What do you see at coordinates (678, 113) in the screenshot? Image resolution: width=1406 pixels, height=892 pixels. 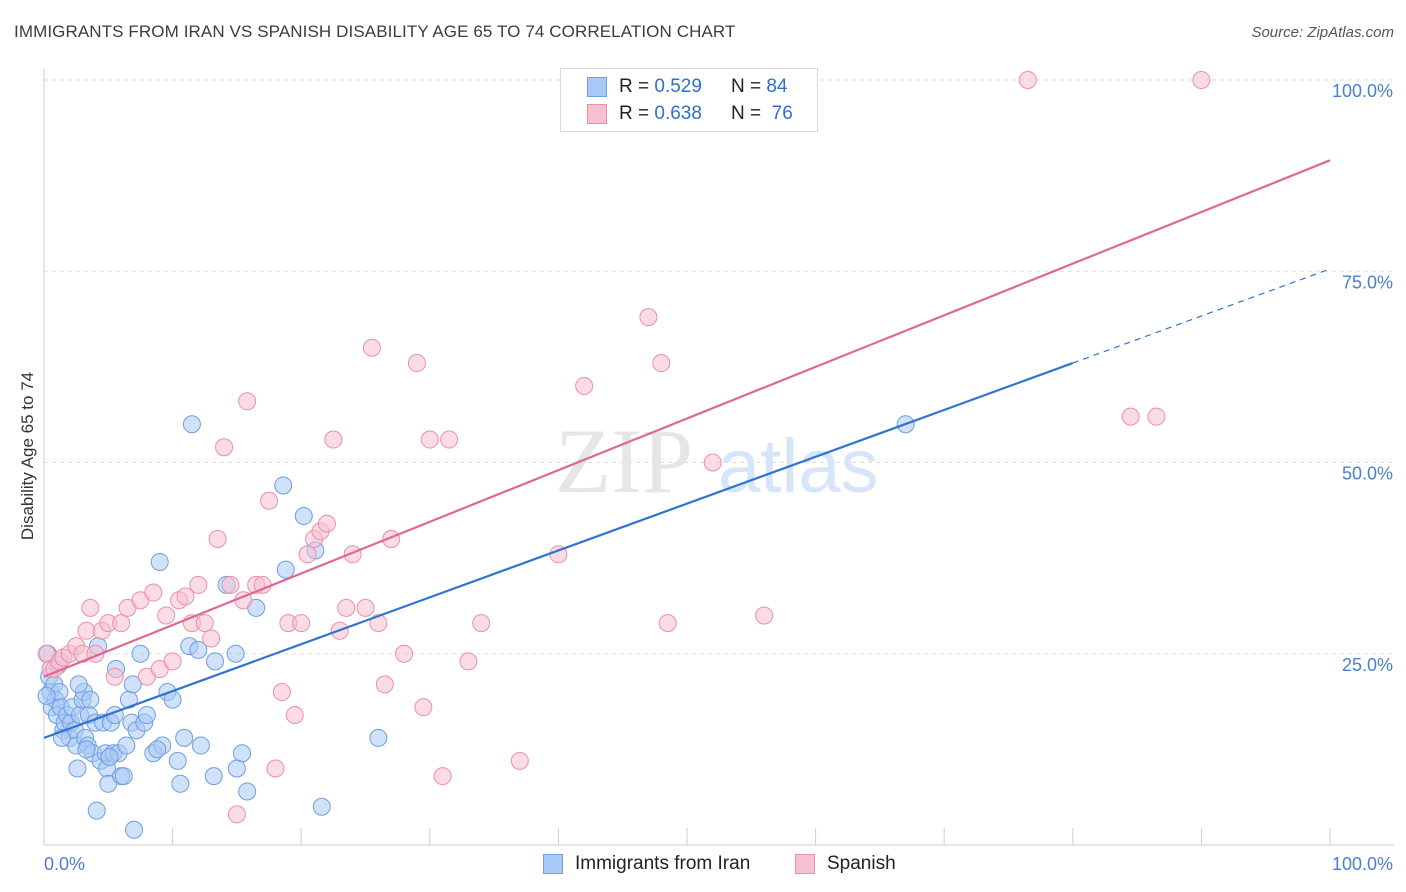 I see `r-value: 0.638` at bounding box center [678, 113].